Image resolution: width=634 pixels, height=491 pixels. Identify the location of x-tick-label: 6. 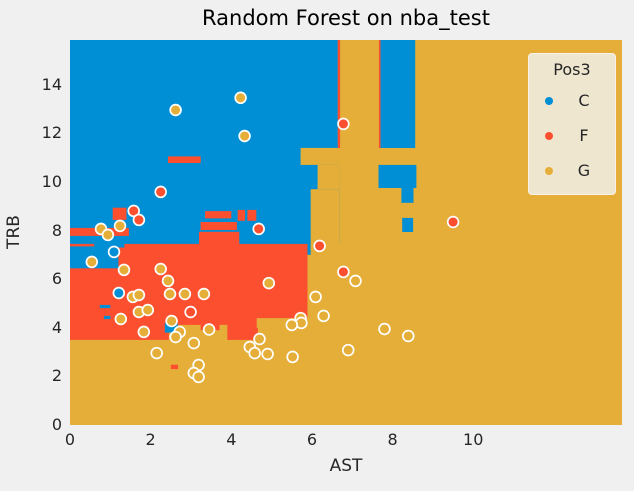
(312, 439).